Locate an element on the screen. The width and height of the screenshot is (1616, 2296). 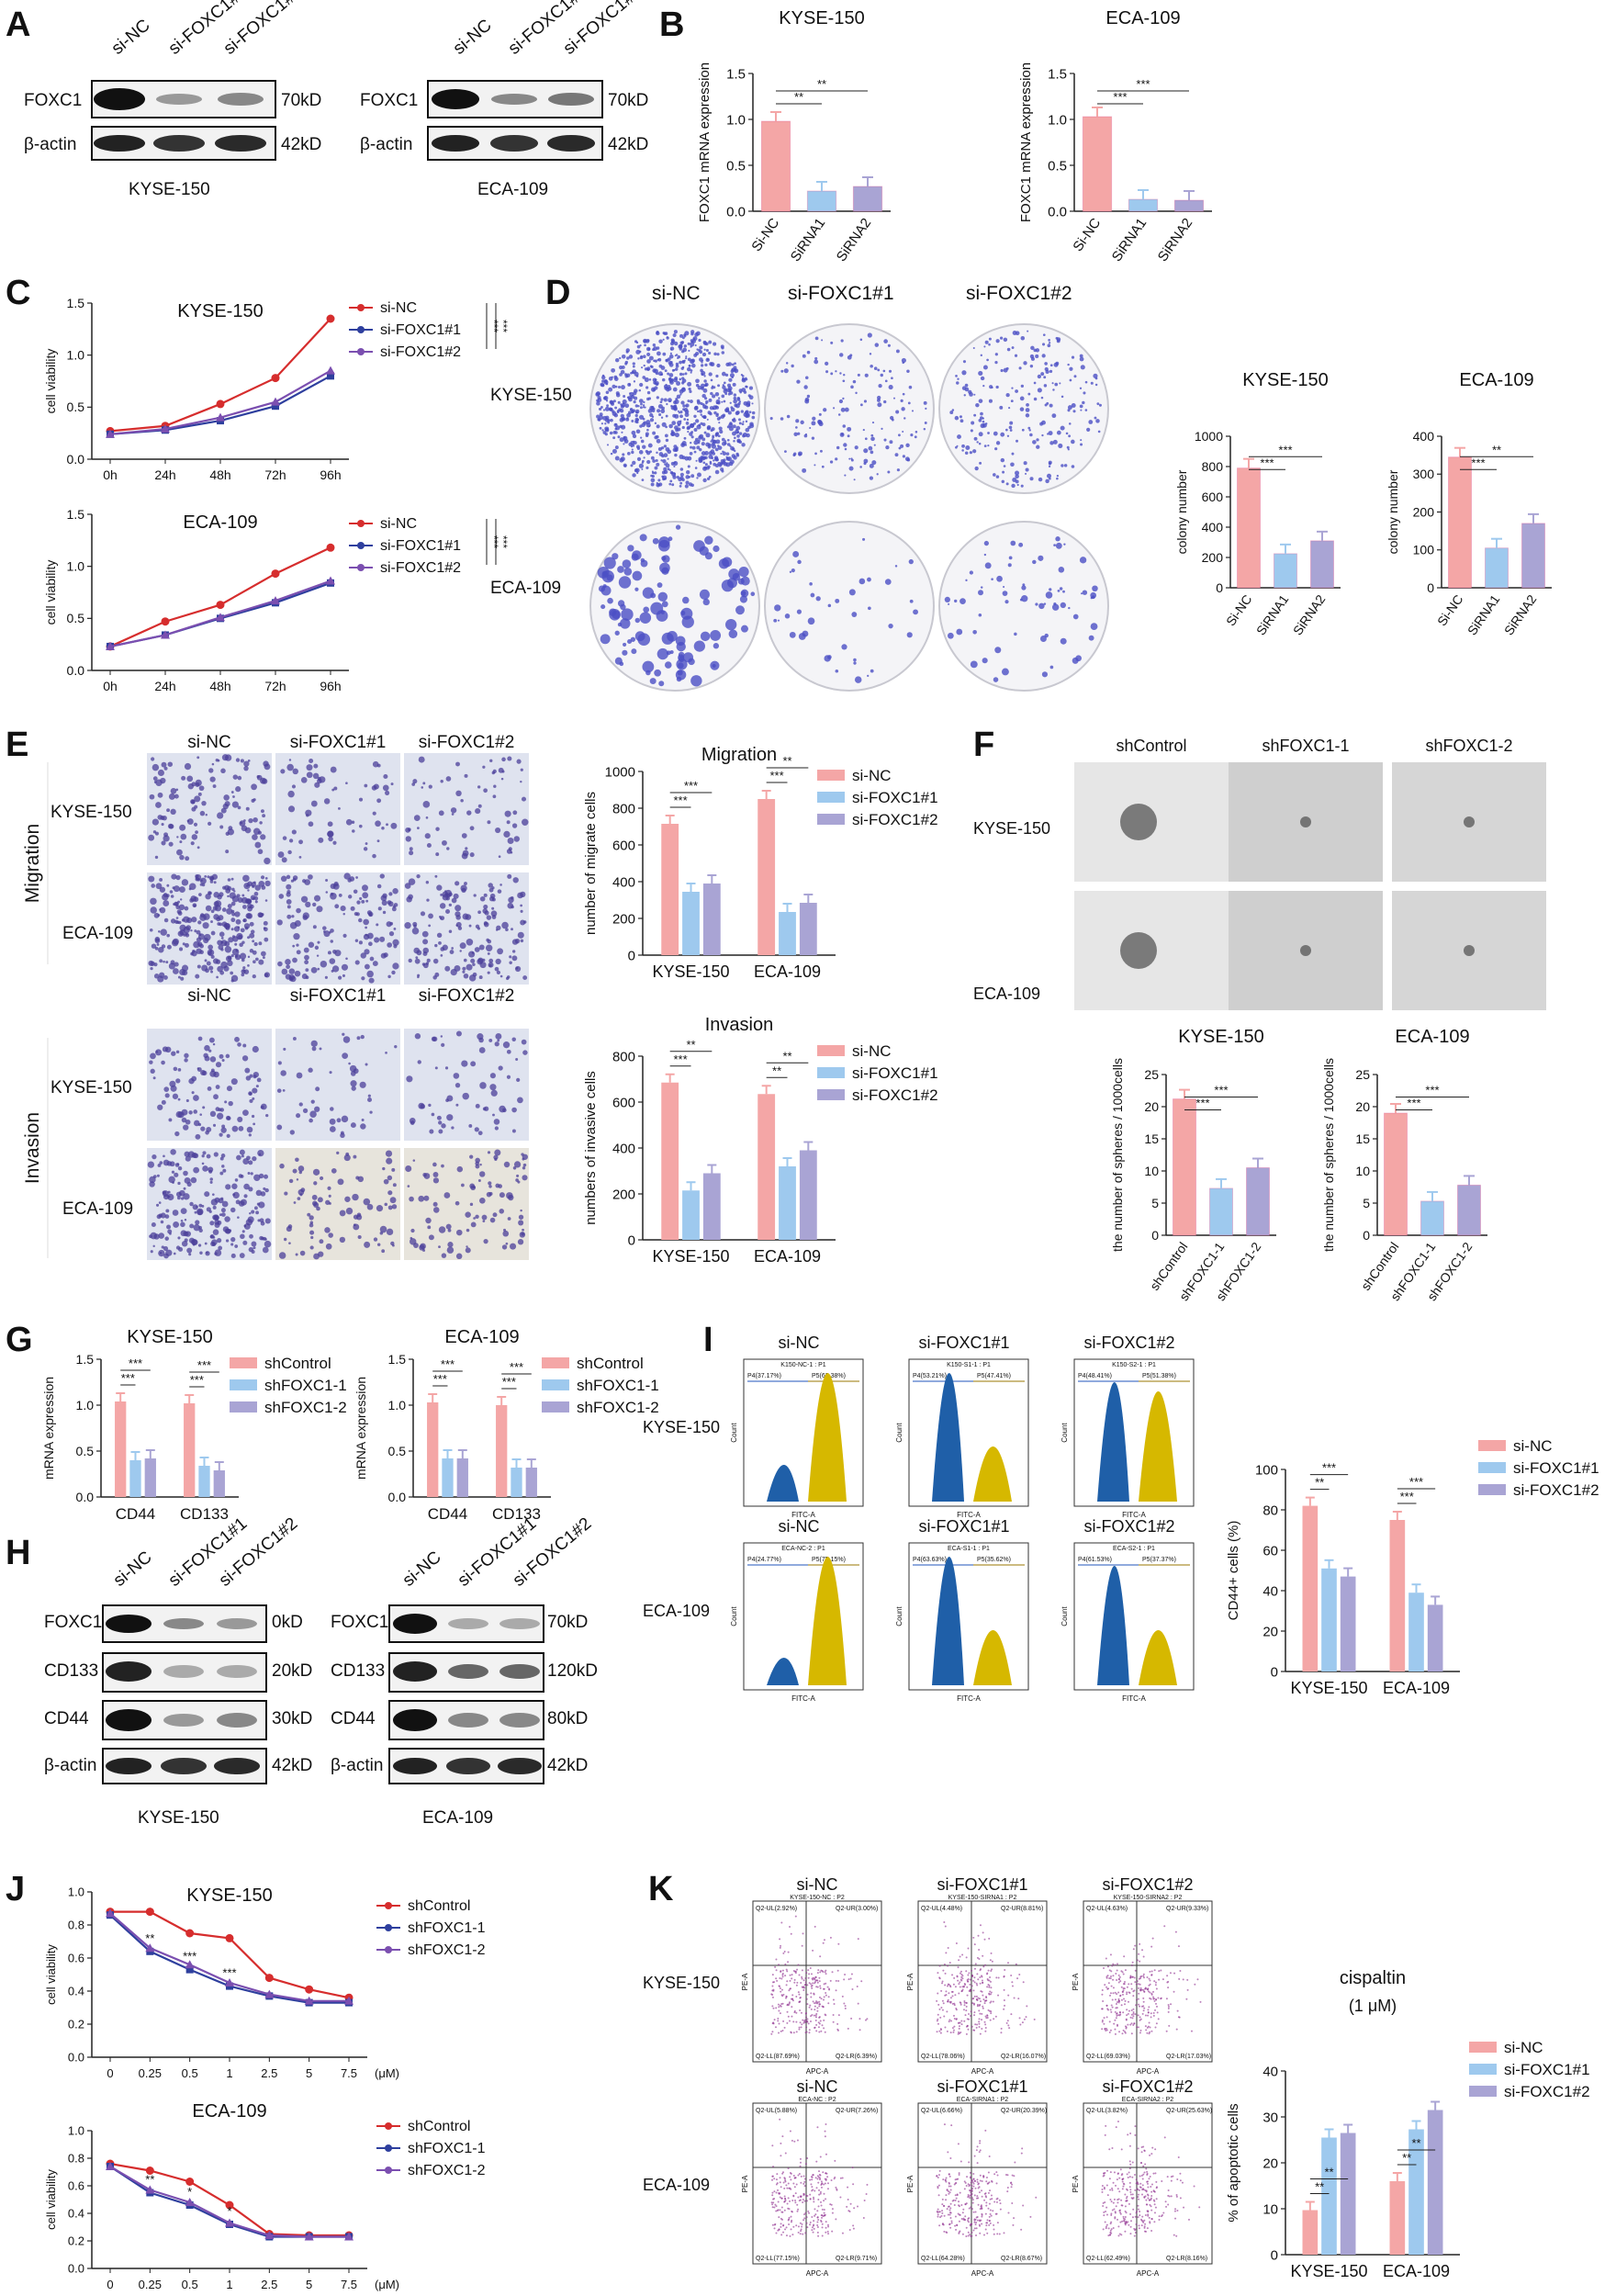
x-tick-label: SiRNA2 is located at coordinates (1310, 614).